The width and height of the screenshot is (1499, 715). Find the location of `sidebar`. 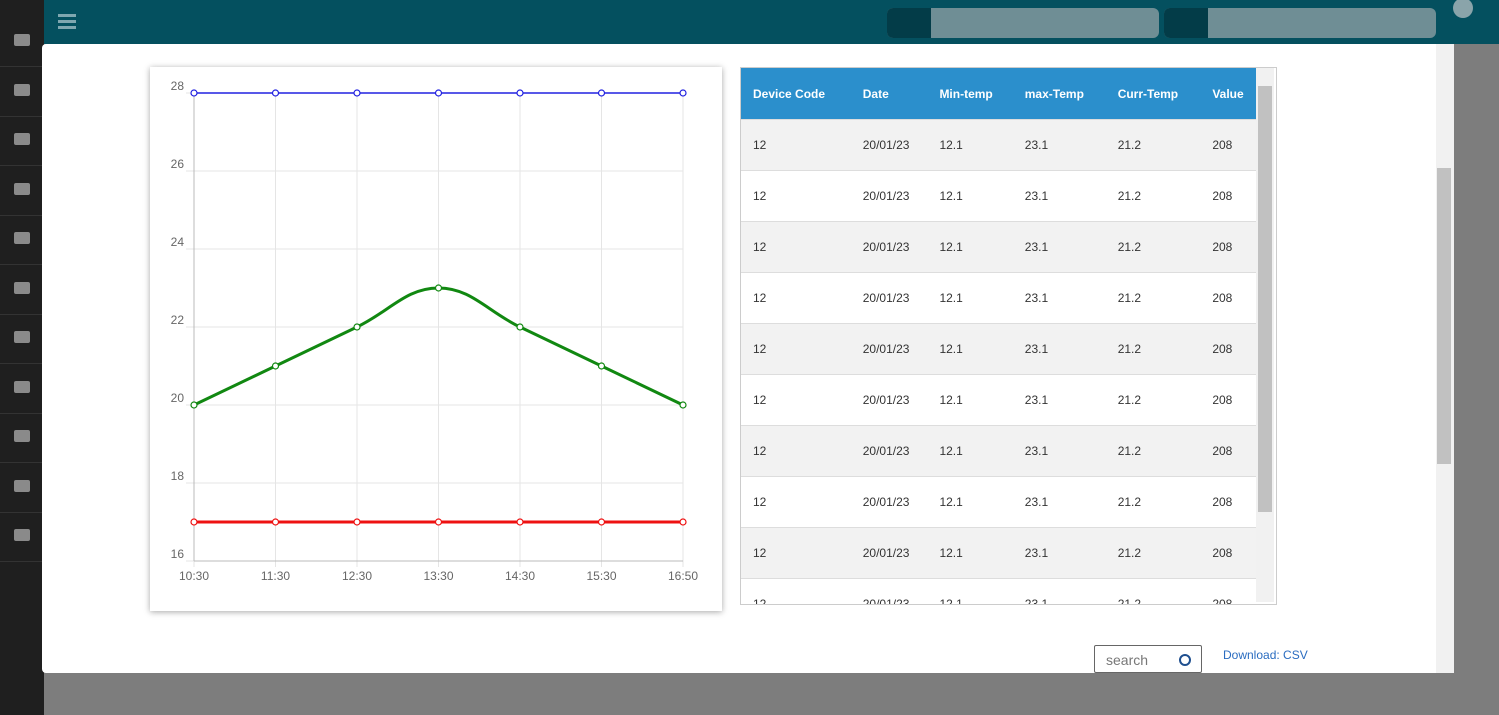

sidebar is located at coordinates (22, 357).